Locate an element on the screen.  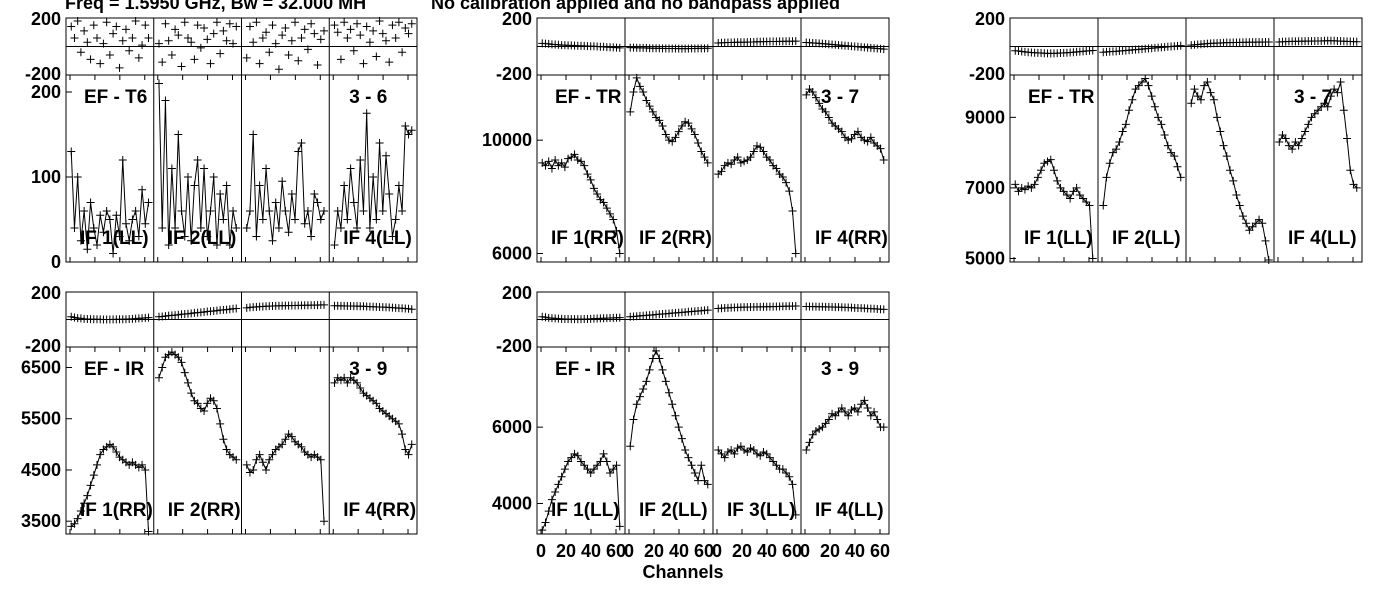
if-label: IF 2(RR) is located at coordinates (675, 238).